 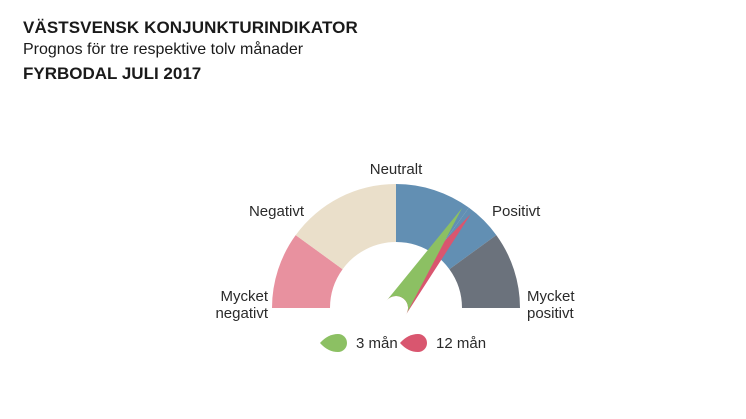 I want to click on segment-label-2: Neutralt, so click(x=396, y=169).